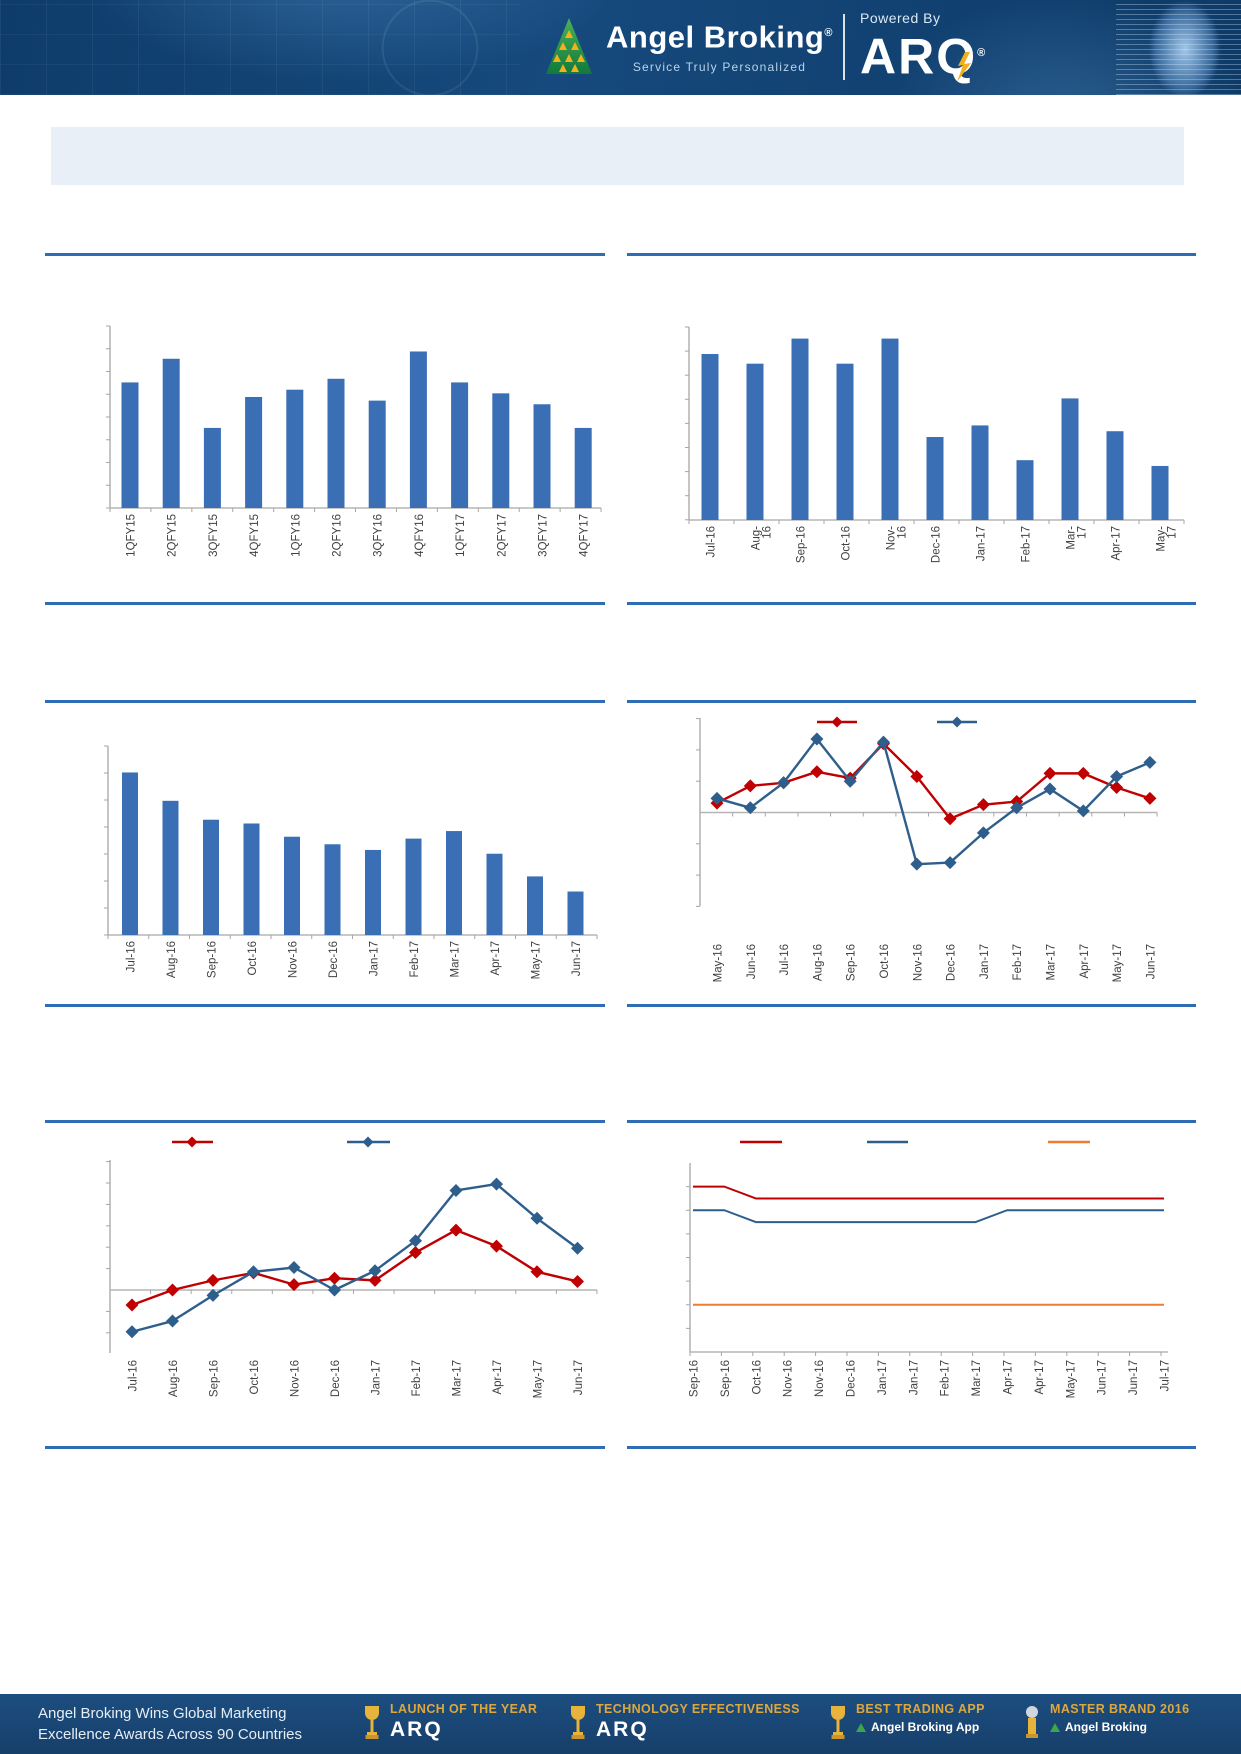  Describe the element at coordinates (172, 959) in the screenshot. I see `x-axis-label: Aug-16` at that location.